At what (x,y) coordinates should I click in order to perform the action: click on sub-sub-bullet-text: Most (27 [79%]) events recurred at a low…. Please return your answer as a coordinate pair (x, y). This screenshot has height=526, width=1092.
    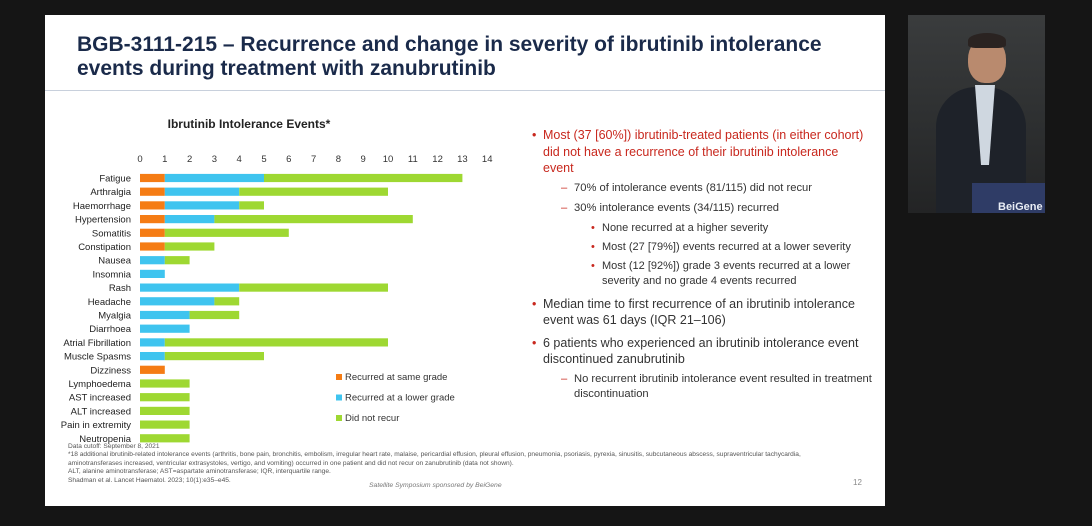
    Looking at the image, I should click on (726, 246).